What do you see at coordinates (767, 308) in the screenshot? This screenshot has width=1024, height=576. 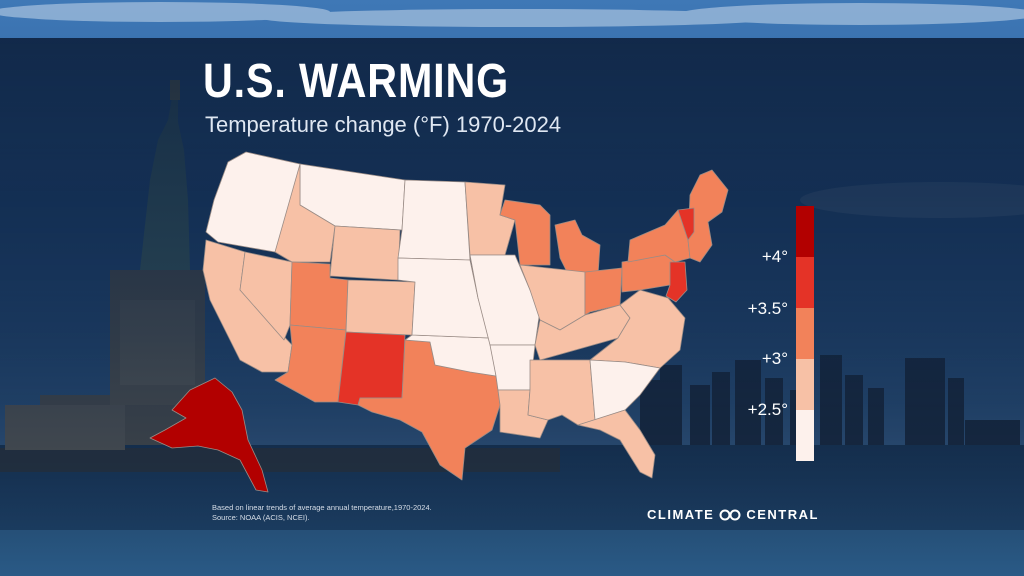 I see `legend-label-3-5: +3.5°` at bounding box center [767, 308].